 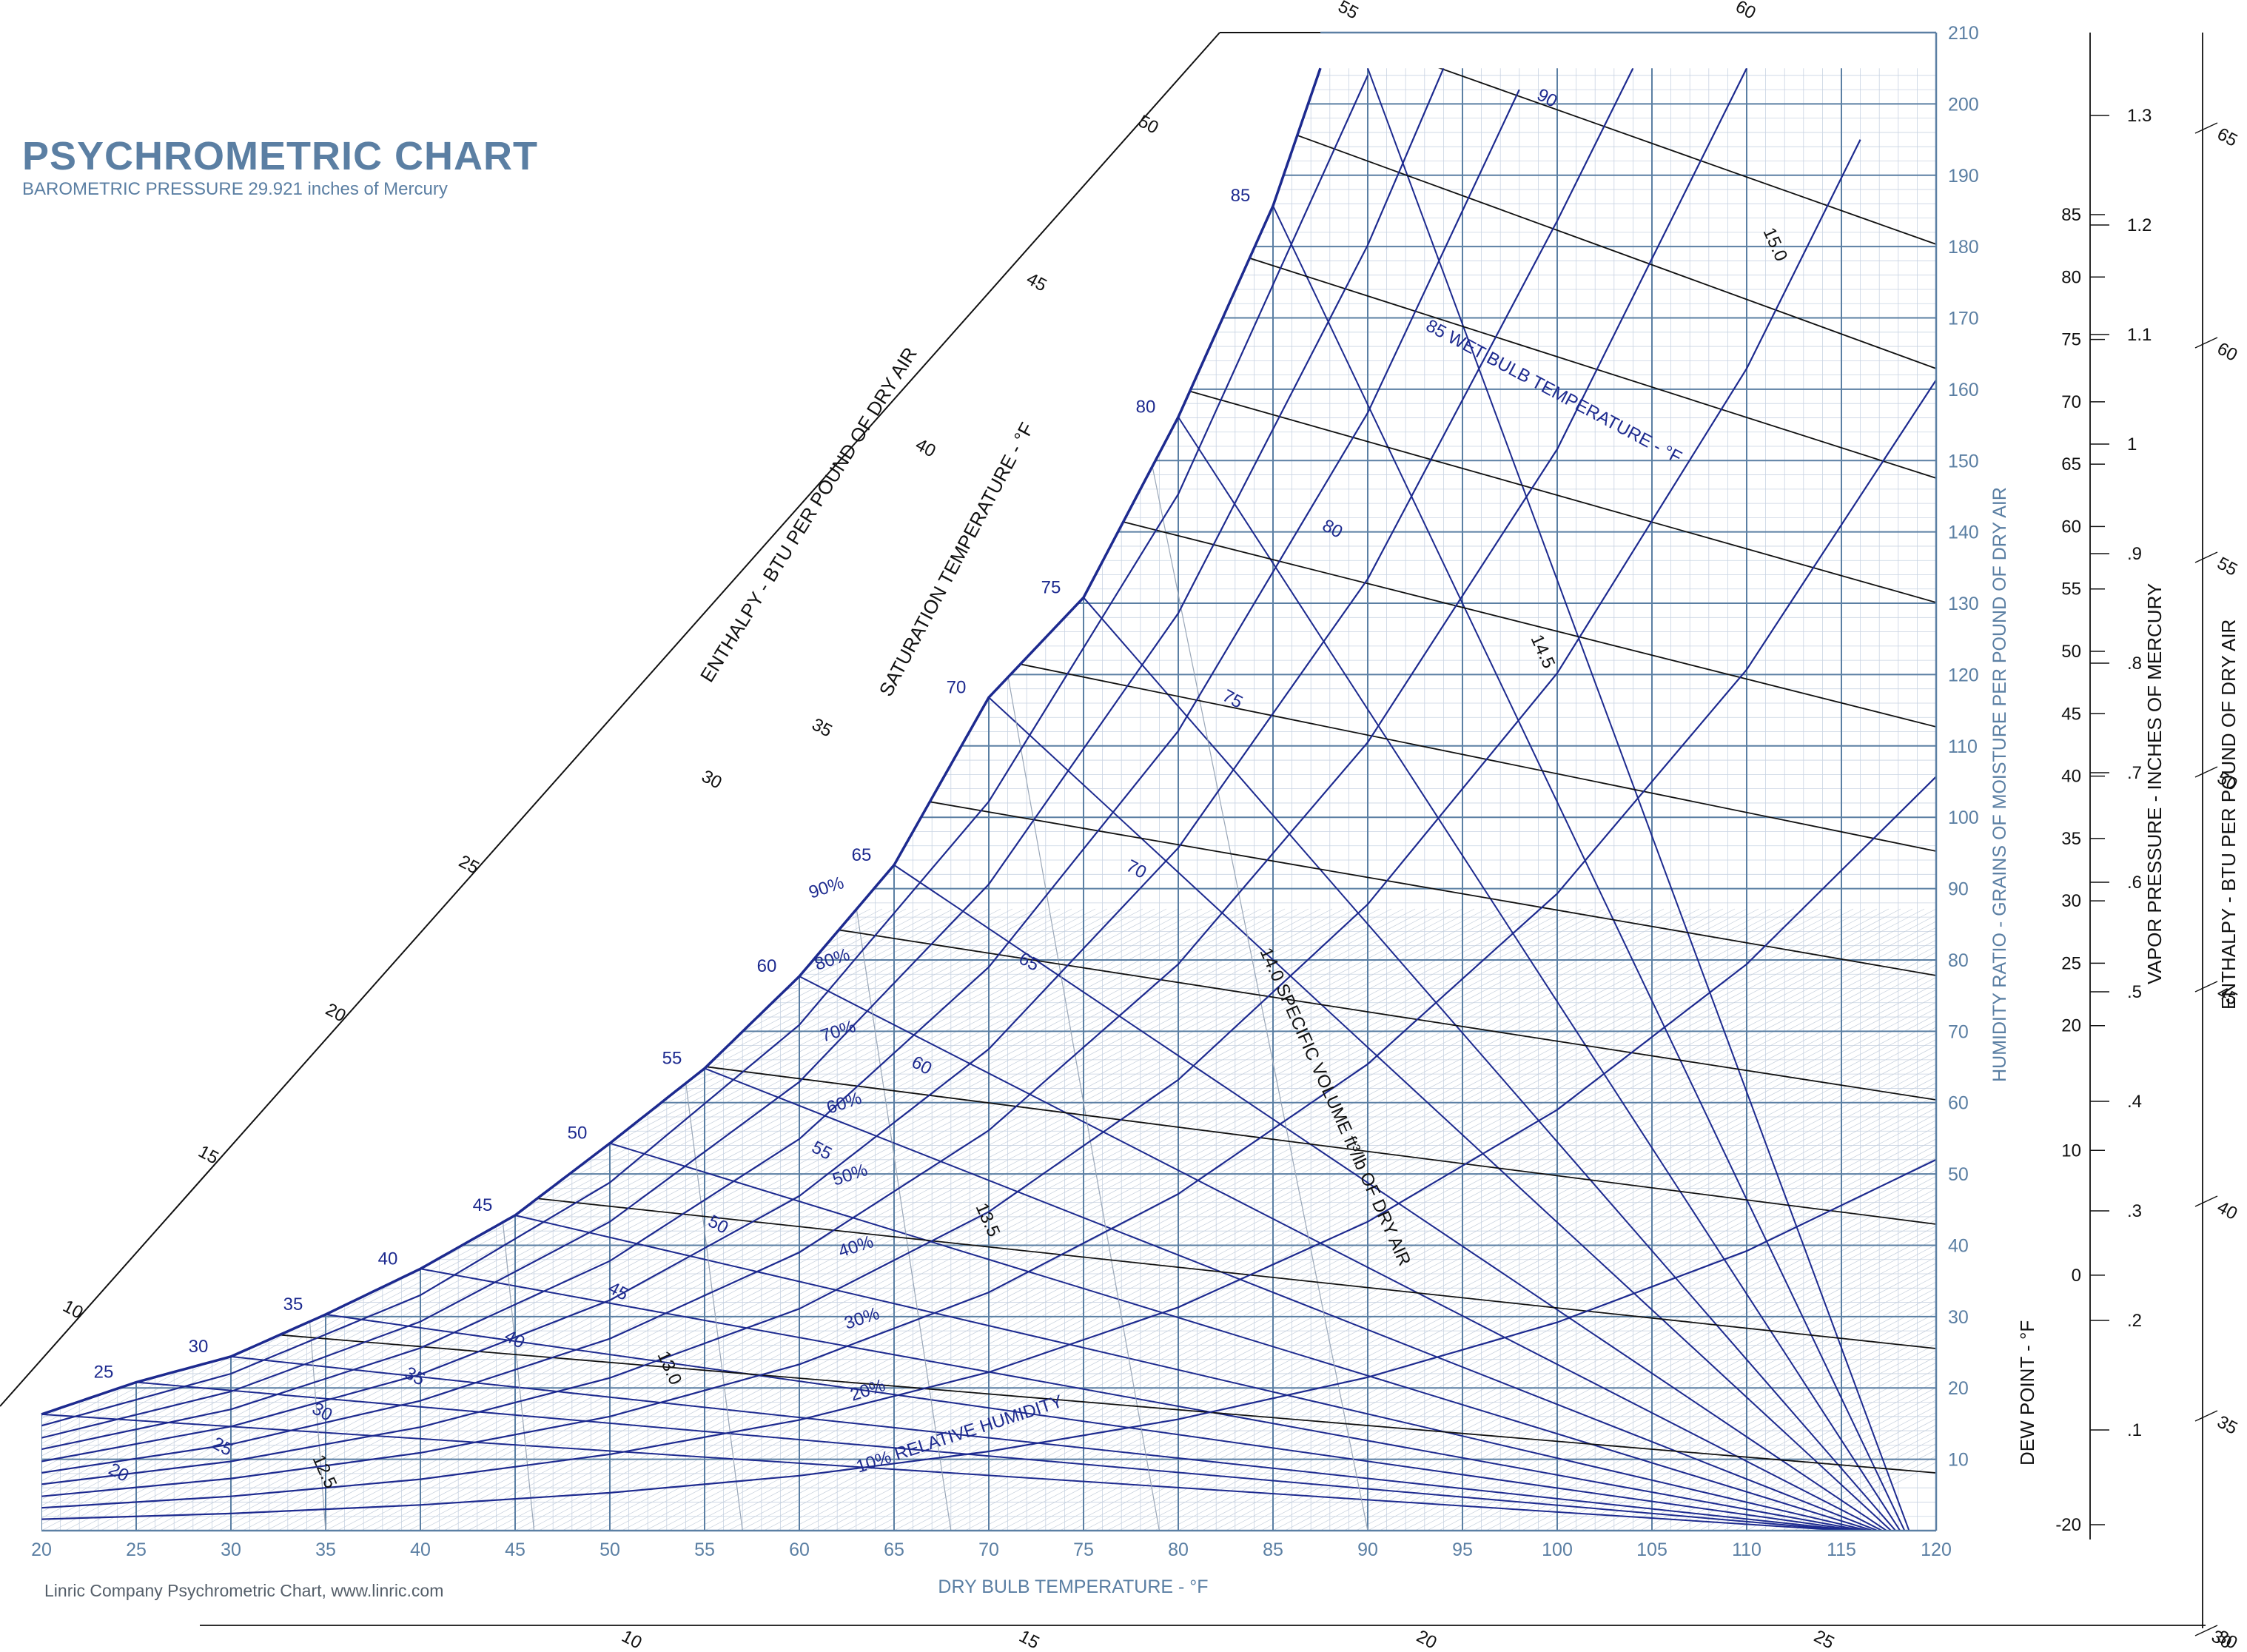 I want to click on dew-point-label: 10, so click(x=2071, y=1151).